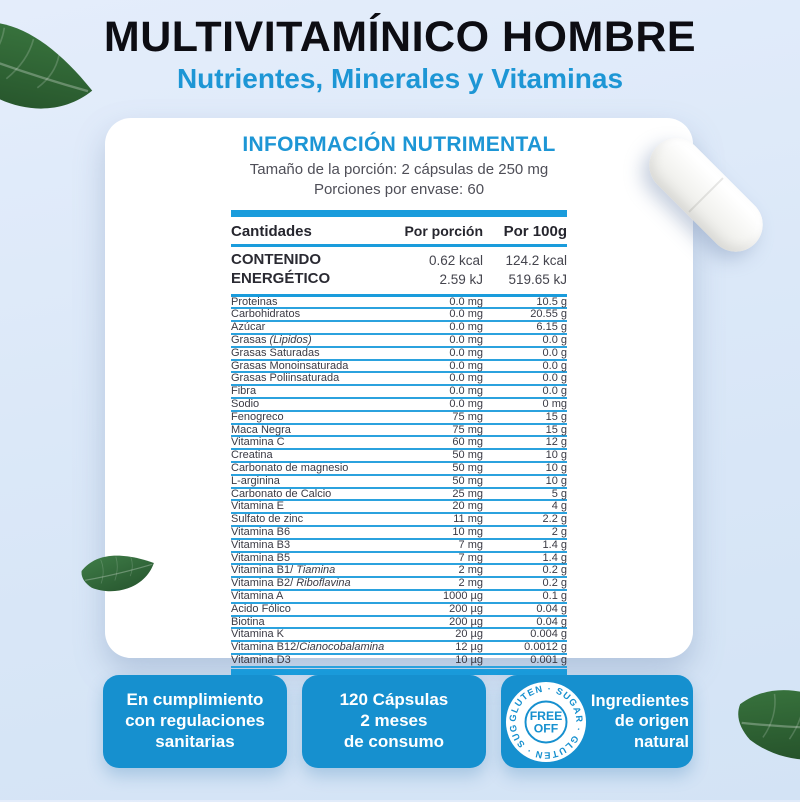 The width and height of the screenshot is (800, 802). Describe the element at coordinates (248, 621) in the screenshot. I see `nutrient-name: Biotina` at that location.